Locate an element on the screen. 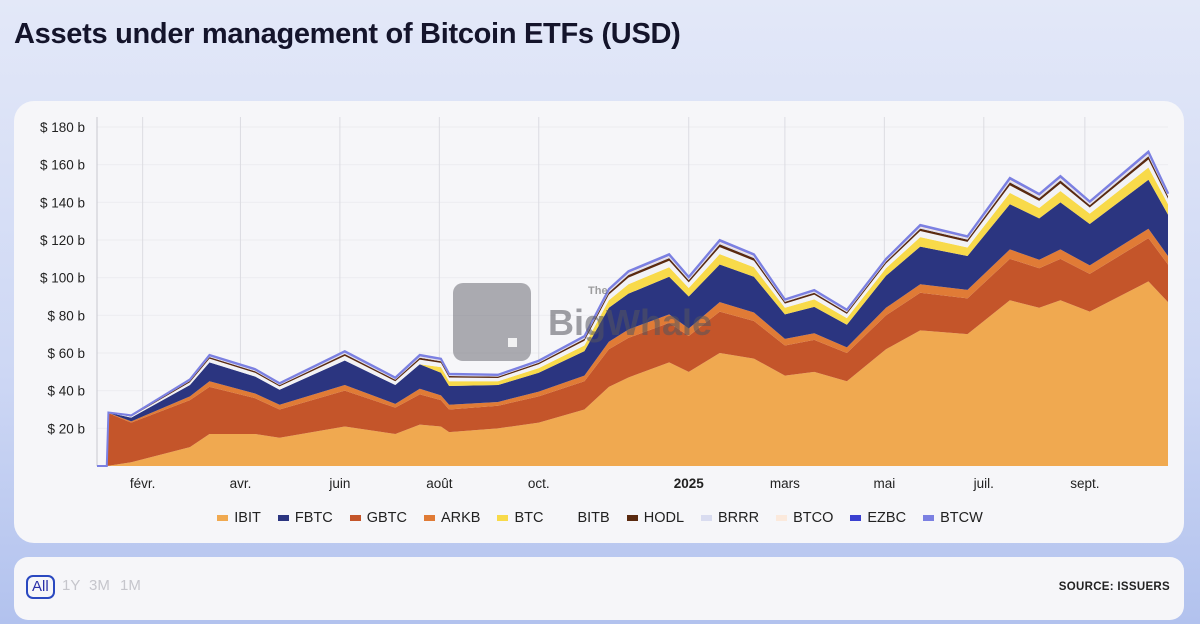 Image resolution: width=1200 pixels, height=624 pixels. legend-item-ezbc: EZBC is located at coordinates (878, 518).